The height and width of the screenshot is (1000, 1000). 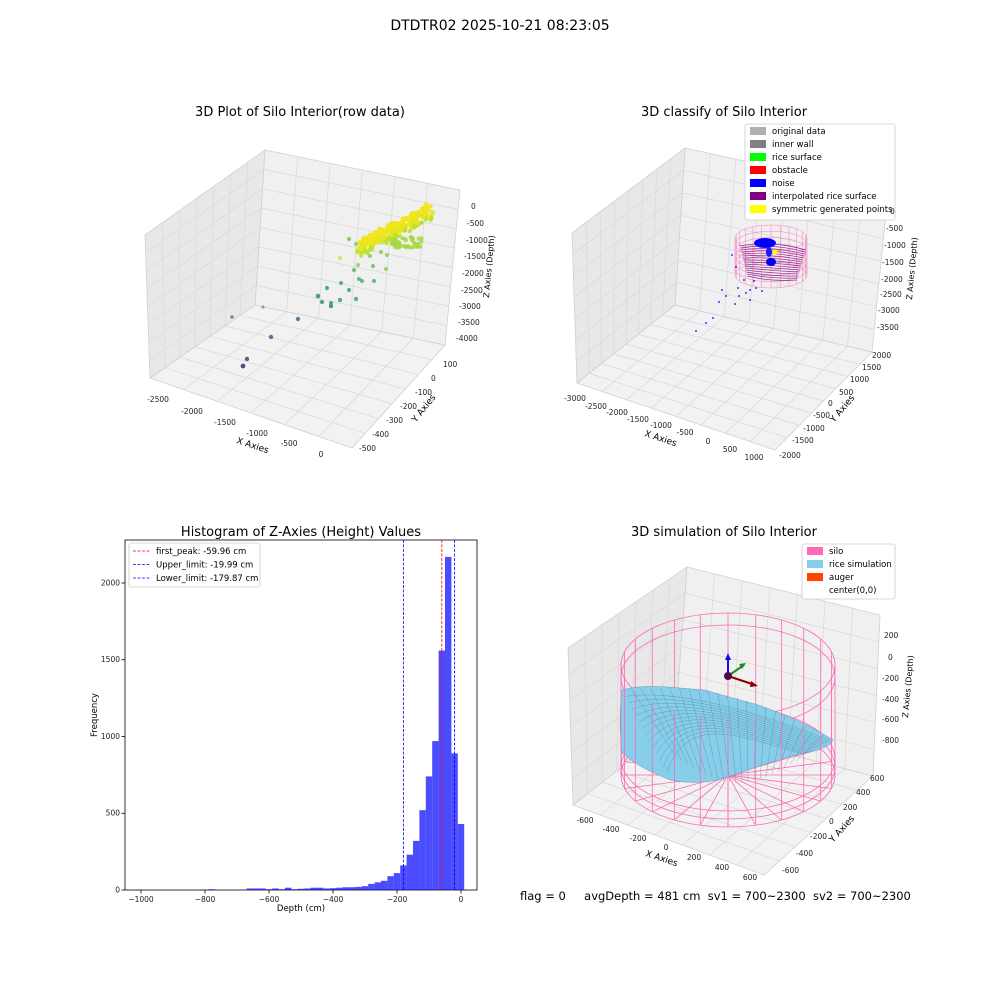 What do you see at coordinates (235, 427) in the screenshot?
I see `x-tick-labels: -2500 -2000 -1500 -1000 -500 0` at bounding box center [235, 427].